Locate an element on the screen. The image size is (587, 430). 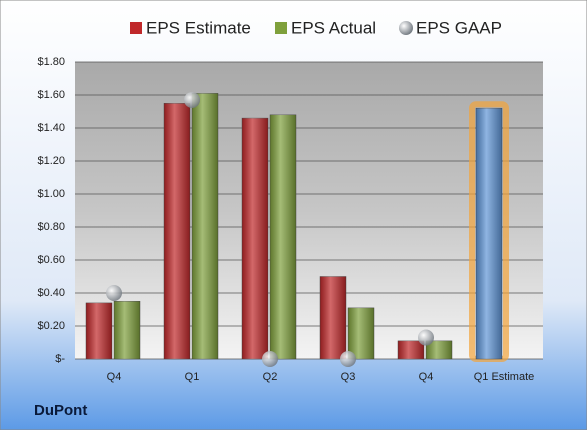
legend-label: EPS Actual is located at coordinates (333, 27).